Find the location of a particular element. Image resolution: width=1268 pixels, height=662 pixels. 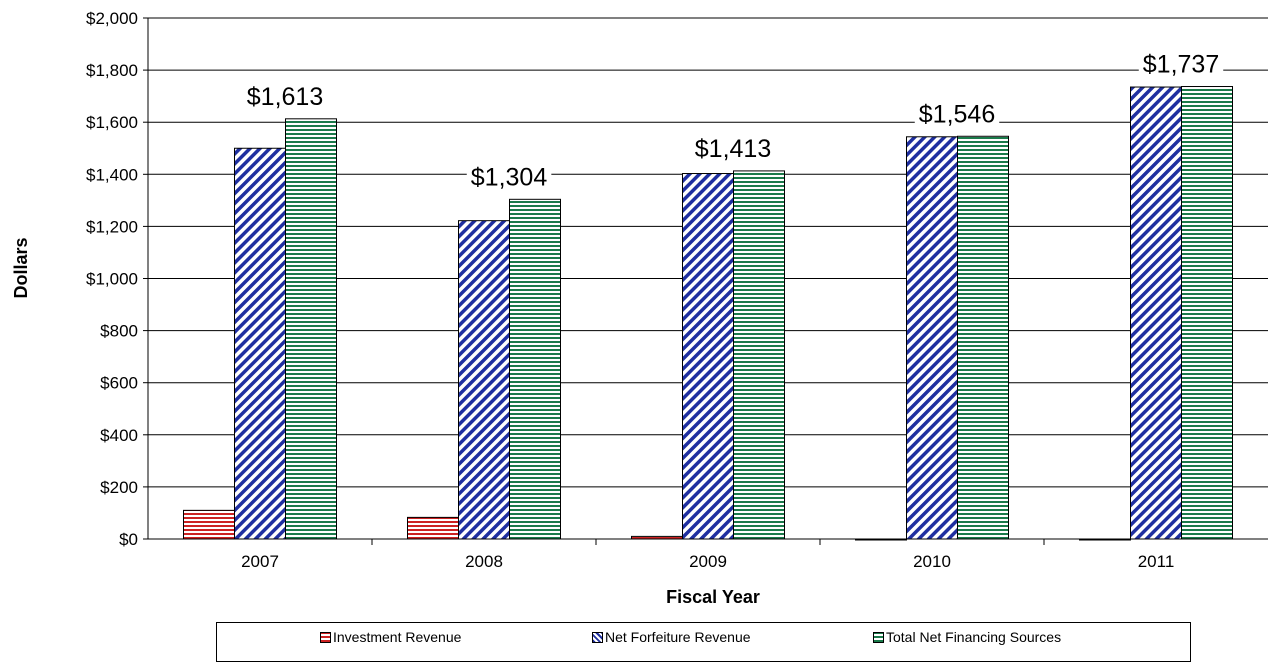

legend-item-net-forfeiture-revenue: Net Forfeiture Revenue is located at coordinates (671, 637).